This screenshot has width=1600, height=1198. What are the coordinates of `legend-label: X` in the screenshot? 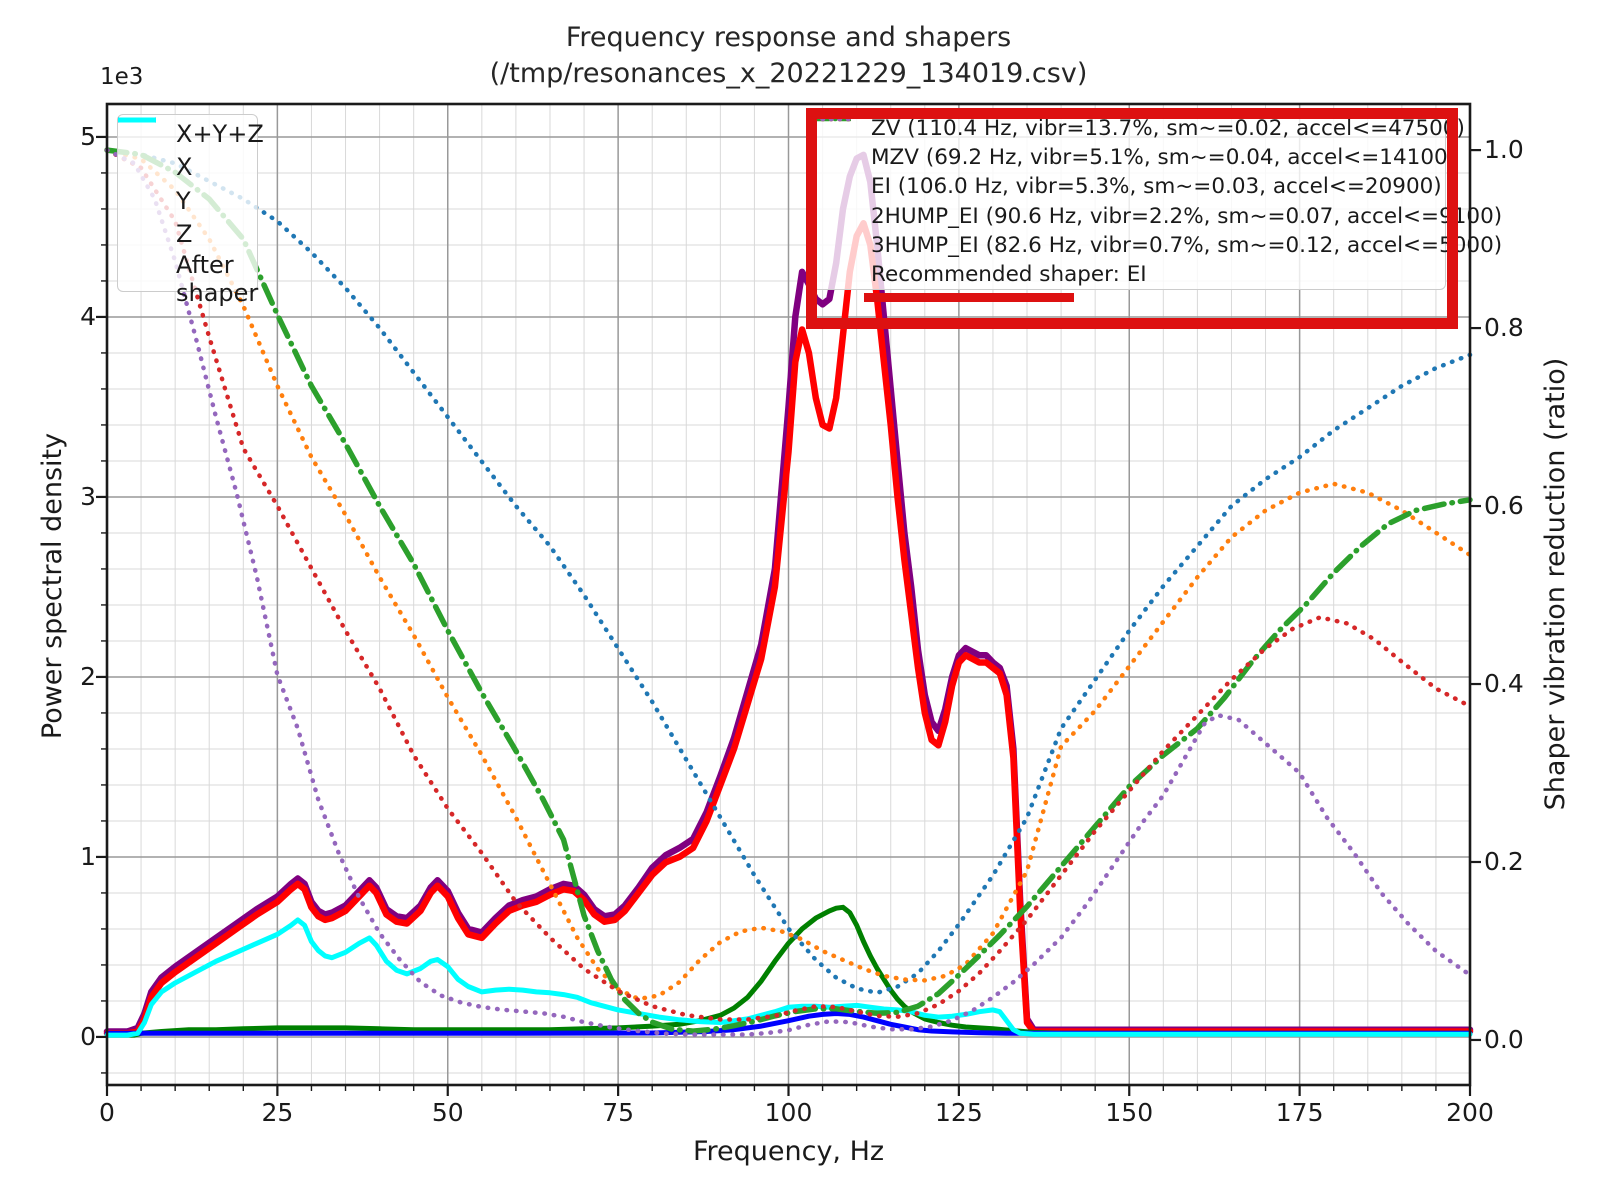 It's located at (184, 167).